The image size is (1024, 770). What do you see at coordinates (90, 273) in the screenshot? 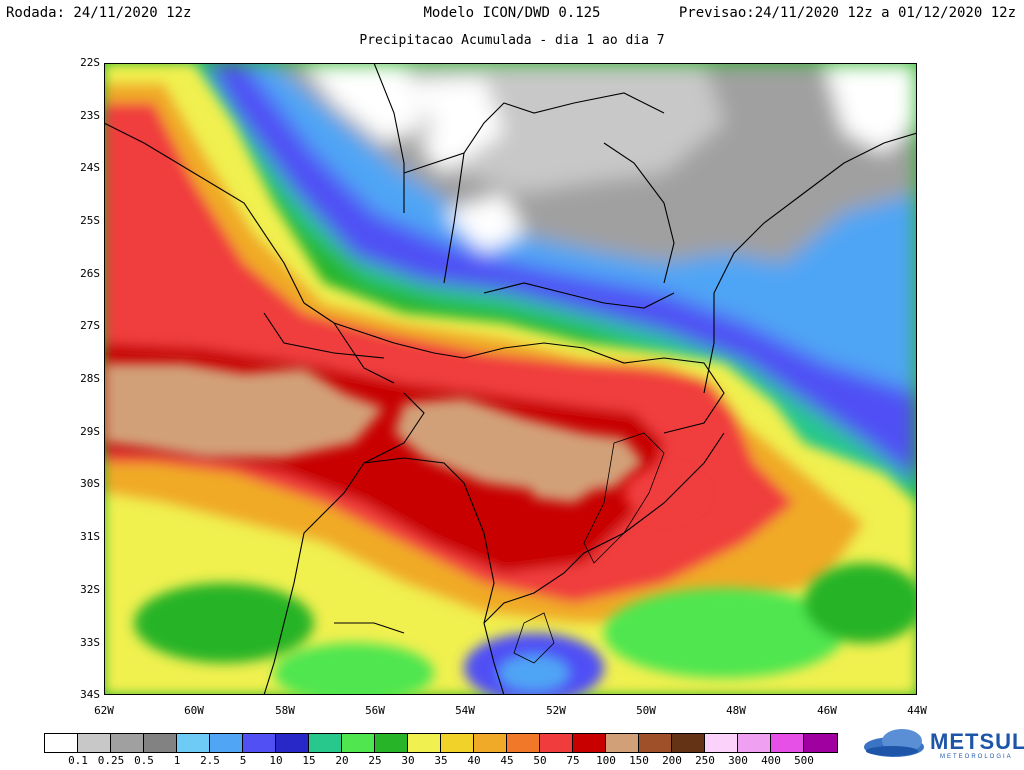
I see `lat-label: 26S` at bounding box center [90, 273].